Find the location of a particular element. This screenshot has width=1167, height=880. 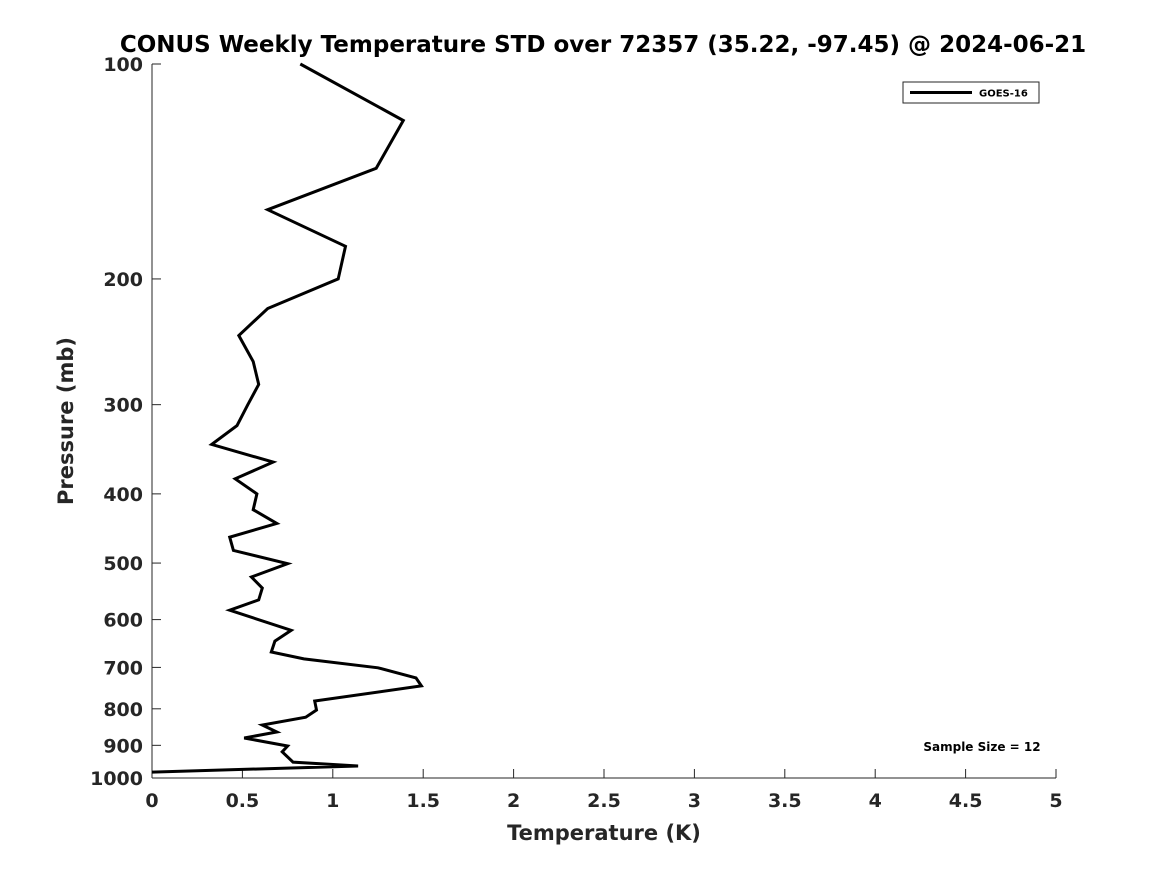

x-tick-label: 5 is located at coordinates (1055, 801).